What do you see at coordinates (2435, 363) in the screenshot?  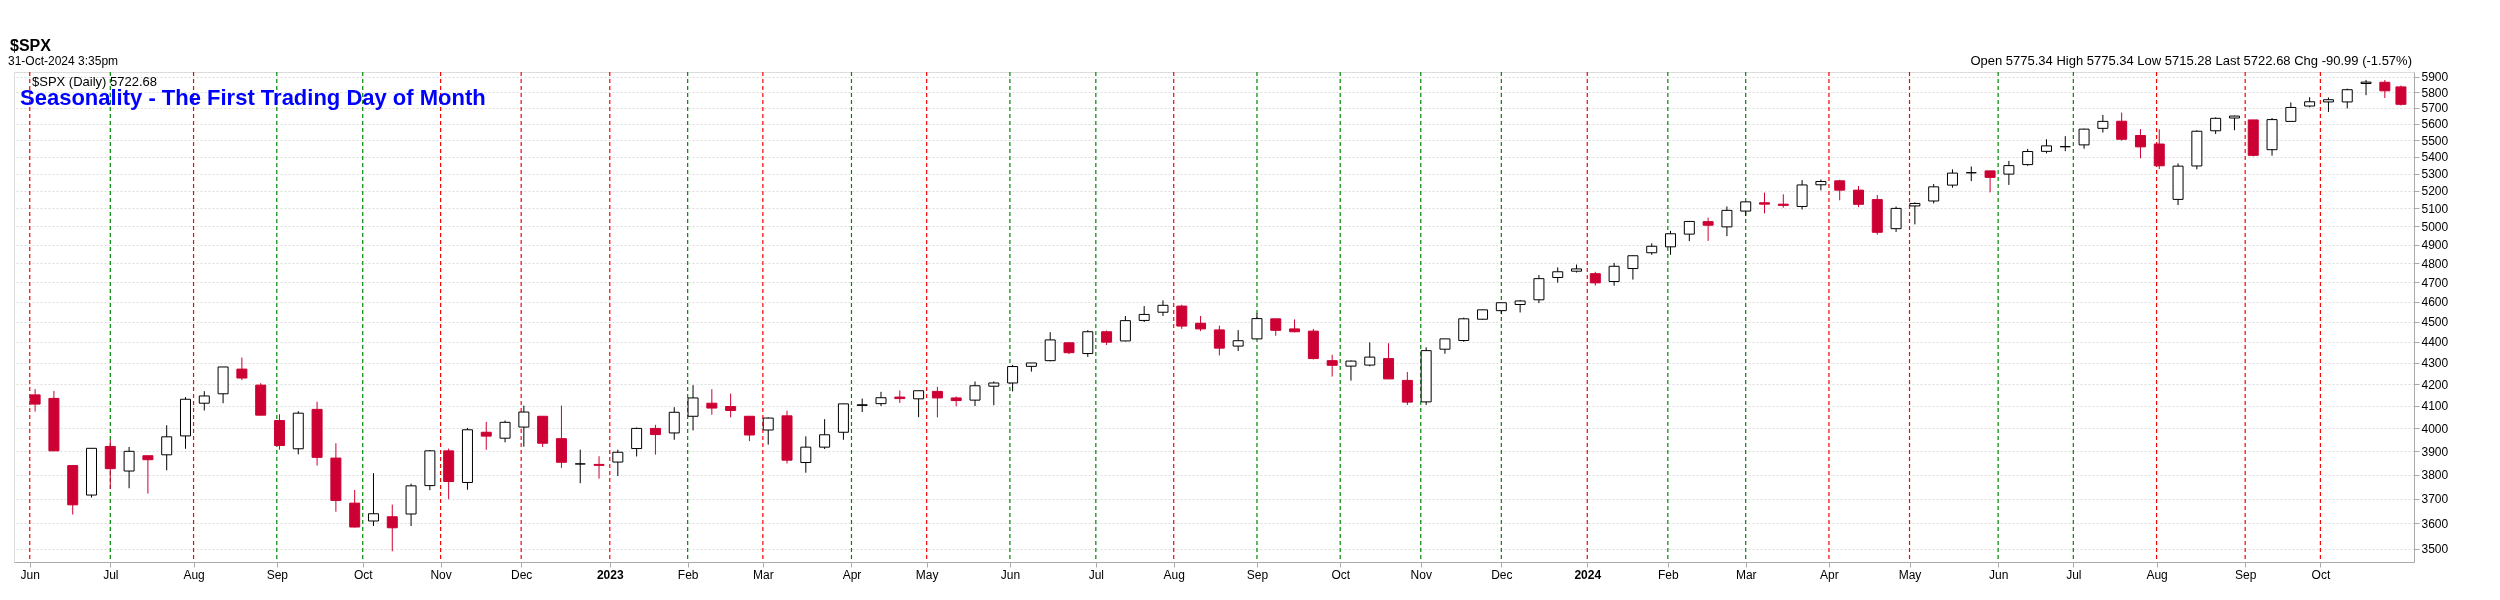 I see `y-tick-label: 4300` at bounding box center [2435, 363].